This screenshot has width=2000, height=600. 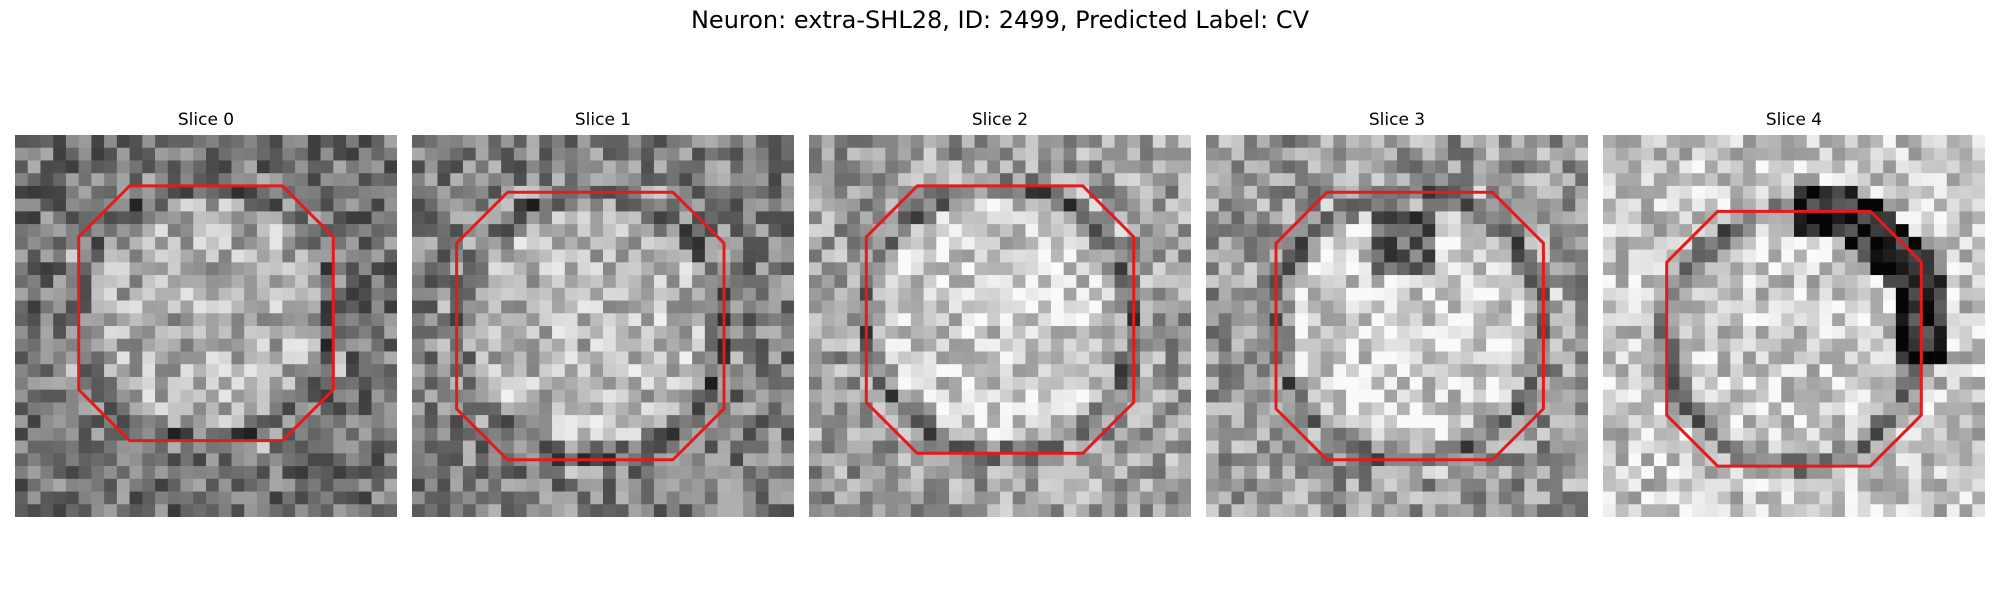 What do you see at coordinates (1397, 120) in the screenshot?
I see `slice-title-3: Slice 3` at bounding box center [1397, 120].